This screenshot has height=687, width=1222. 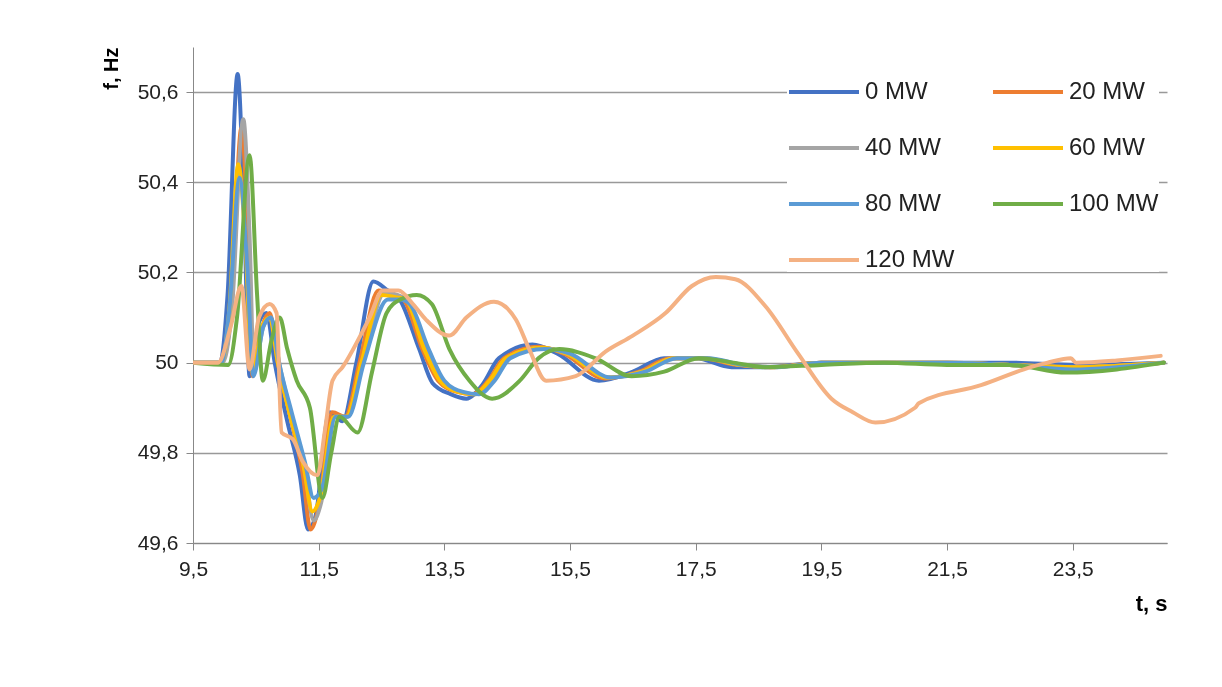 I want to click on y-tick-label: 49,6, so click(x=158, y=542).